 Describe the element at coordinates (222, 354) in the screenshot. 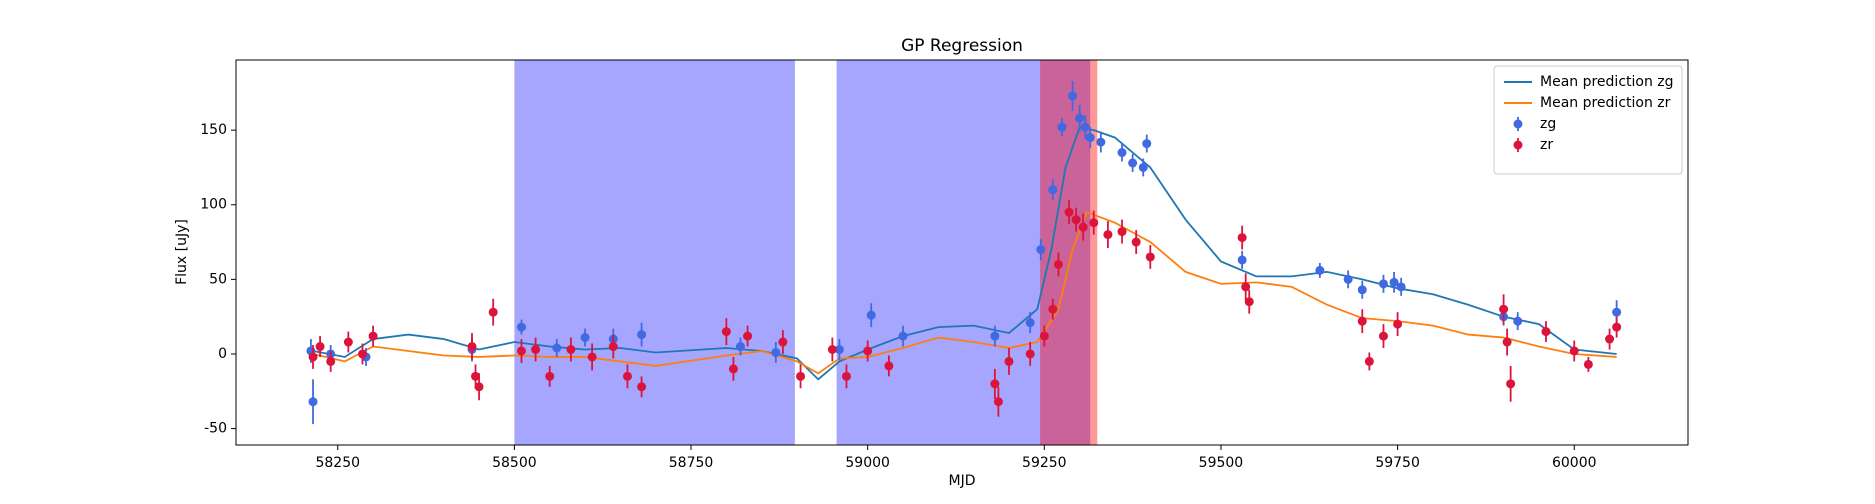

I see `y-tick-label: 0` at that location.